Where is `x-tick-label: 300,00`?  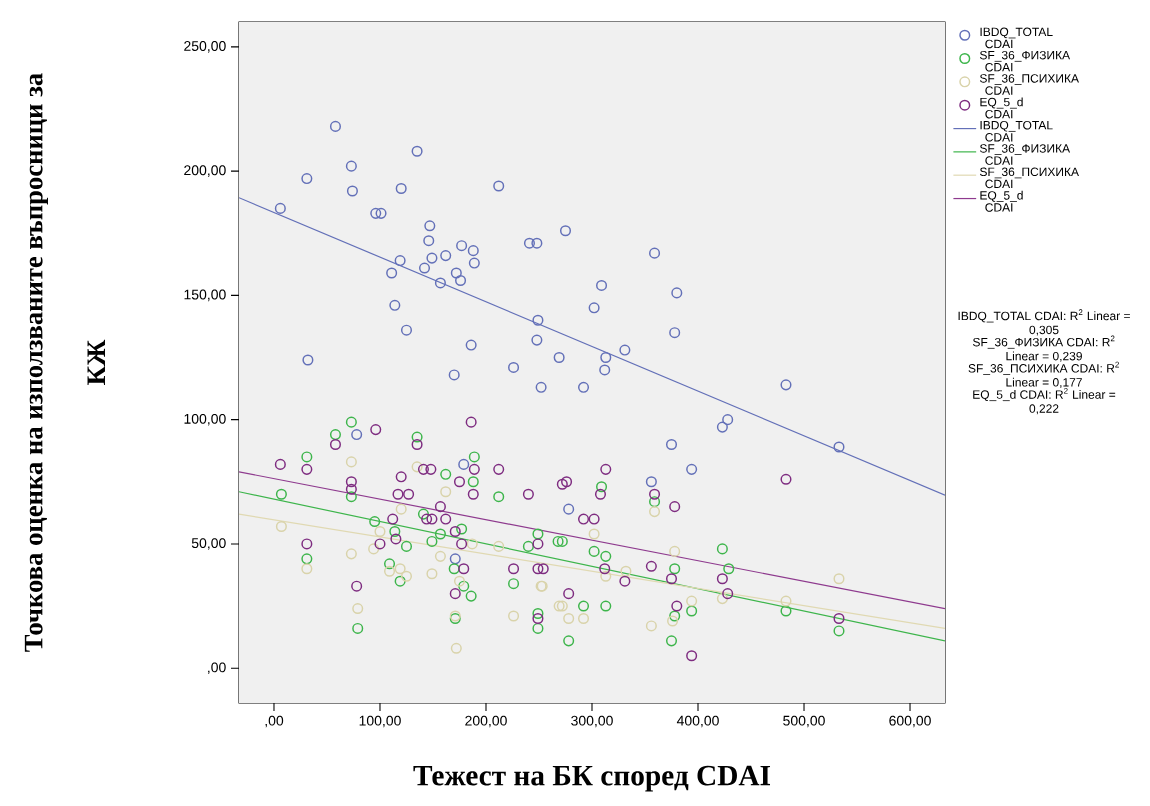 x-tick-label: 300,00 is located at coordinates (592, 721).